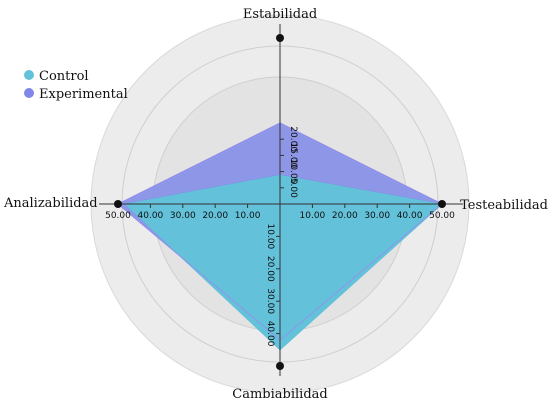  Describe the element at coordinates (215, 216) in the screenshot. I see `tick-label-left: 20.00` at that location.